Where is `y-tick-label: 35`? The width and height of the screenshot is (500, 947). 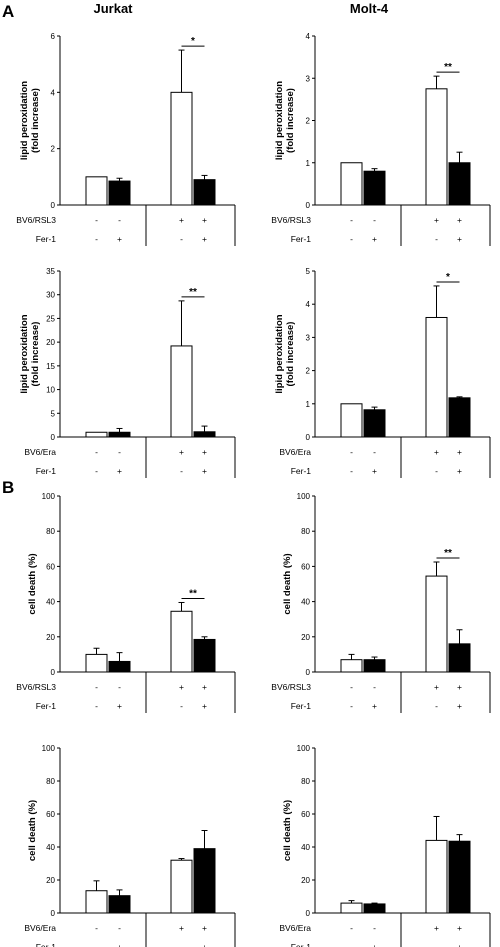
y-tick-label: 35 is located at coordinates (50, 271).